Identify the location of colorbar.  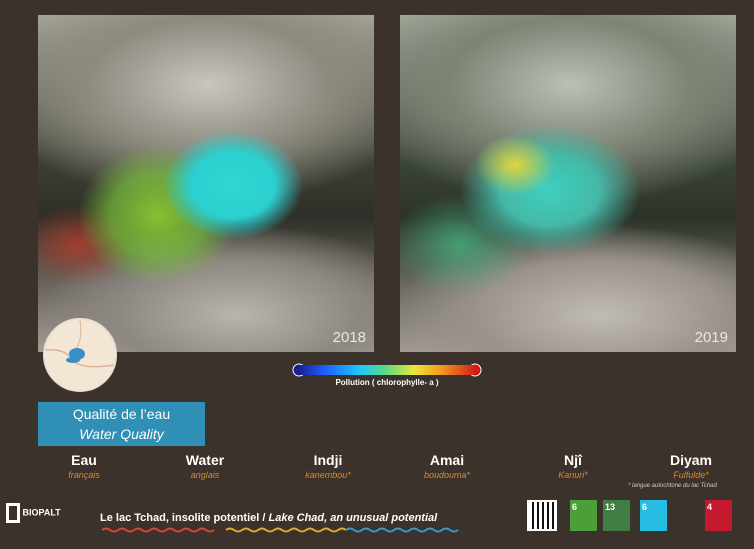
(387, 370).